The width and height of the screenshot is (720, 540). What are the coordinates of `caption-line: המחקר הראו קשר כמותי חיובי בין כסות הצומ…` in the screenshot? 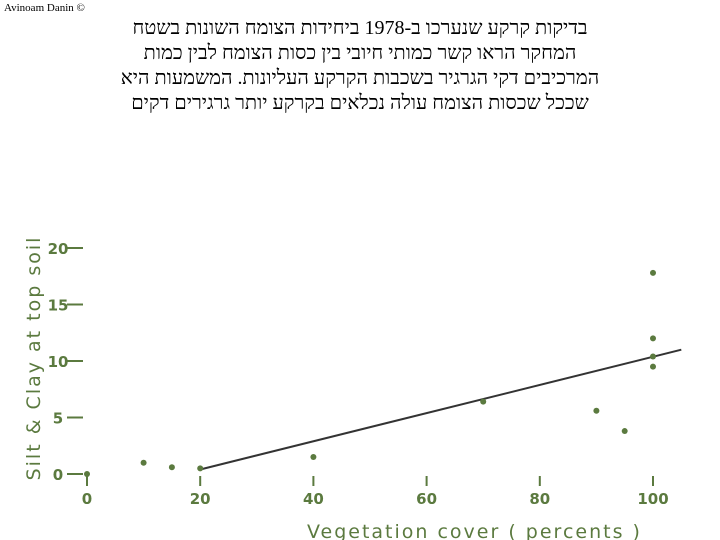 It's located at (360, 53).